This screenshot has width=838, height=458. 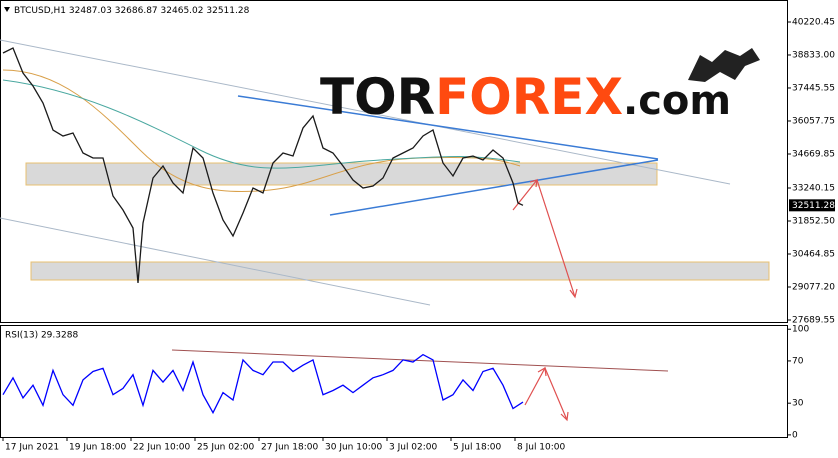 I want to click on logo: TORFOREX.com, so click(x=525, y=97).